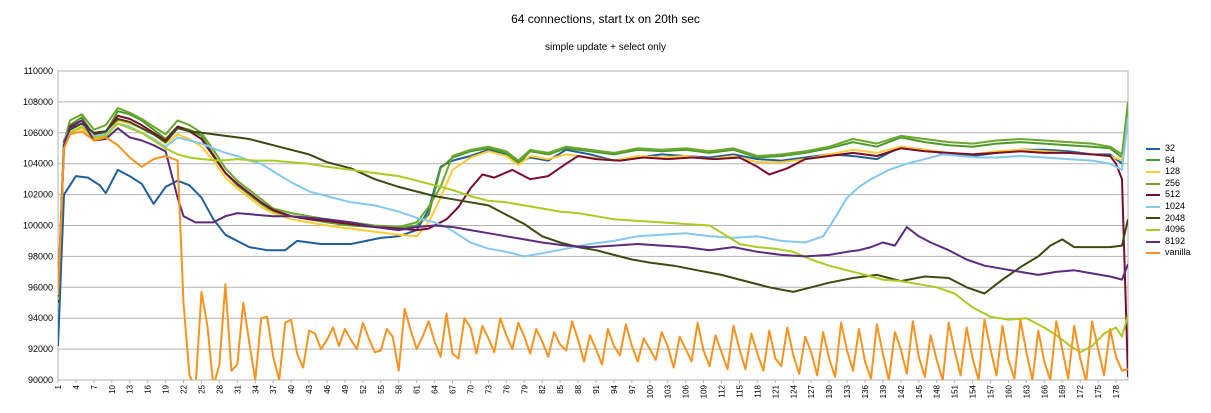 This screenshot has height=413, width=1211. Describe the element at coordinates (668, 391) in the screenshot. I see `x-tick-label: 103` at that location.